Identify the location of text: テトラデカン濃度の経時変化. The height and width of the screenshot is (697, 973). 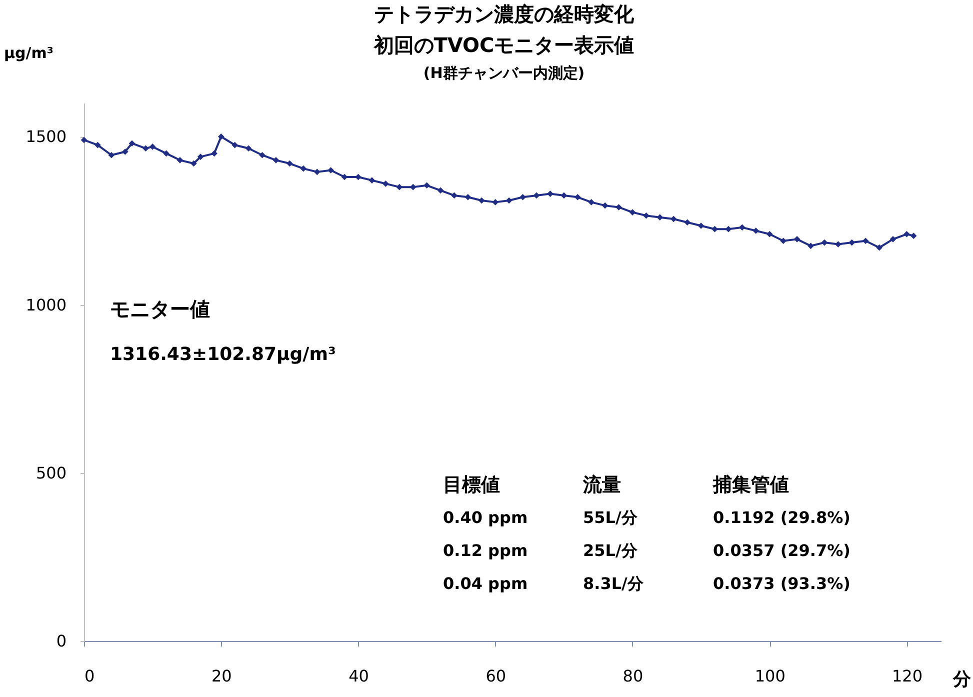
(504, 14).